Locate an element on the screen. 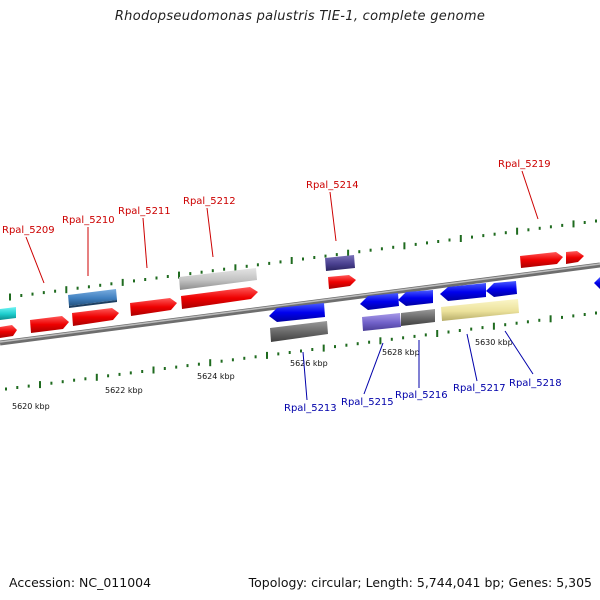  kbp-label: 5630 kbp is located at coordinates (494, 342).